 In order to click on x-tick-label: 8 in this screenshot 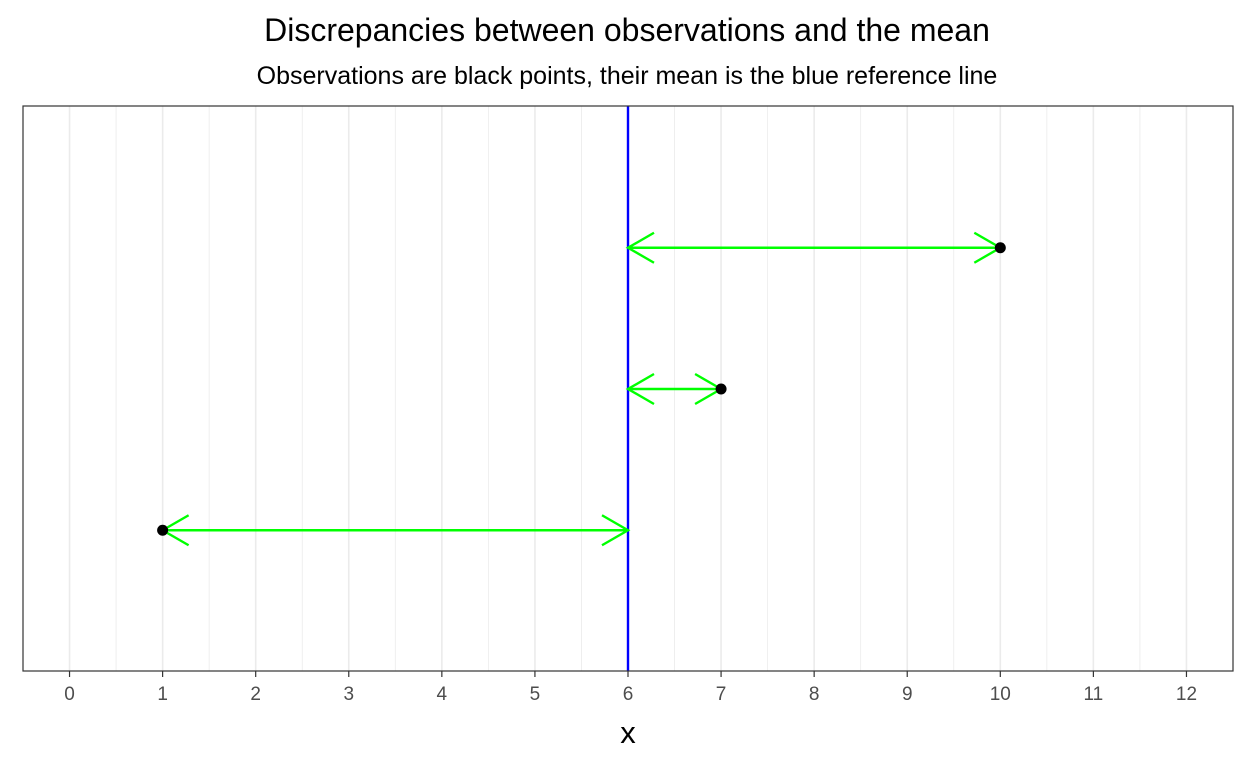, I will do `click(814, 694)`.